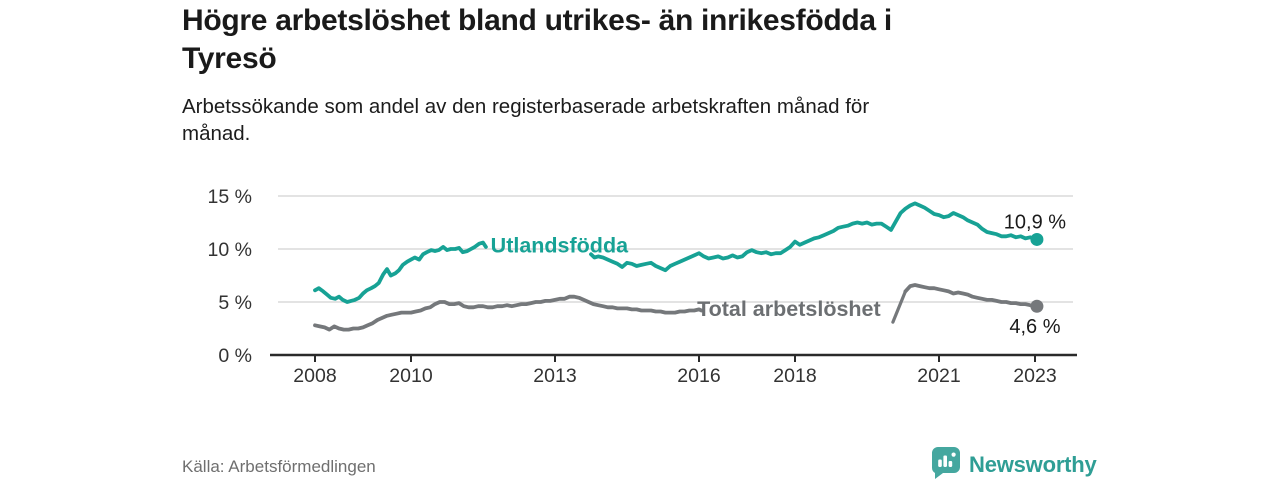  What do you see at coordinates (235, 356) in the screenshot?
I see `y-axis-tick-label: 0 %` at bounding box center [235, 356].